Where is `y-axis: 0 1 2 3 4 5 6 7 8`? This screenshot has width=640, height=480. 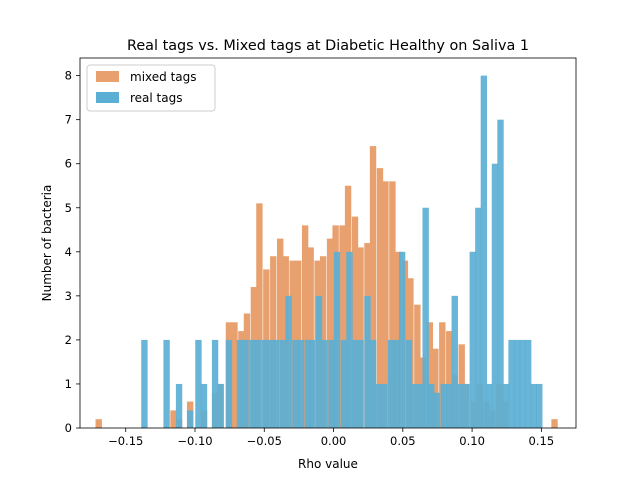
y-axis: 0 1 2 3 4 5 6 7 8 is located at coordinates (72, 252).